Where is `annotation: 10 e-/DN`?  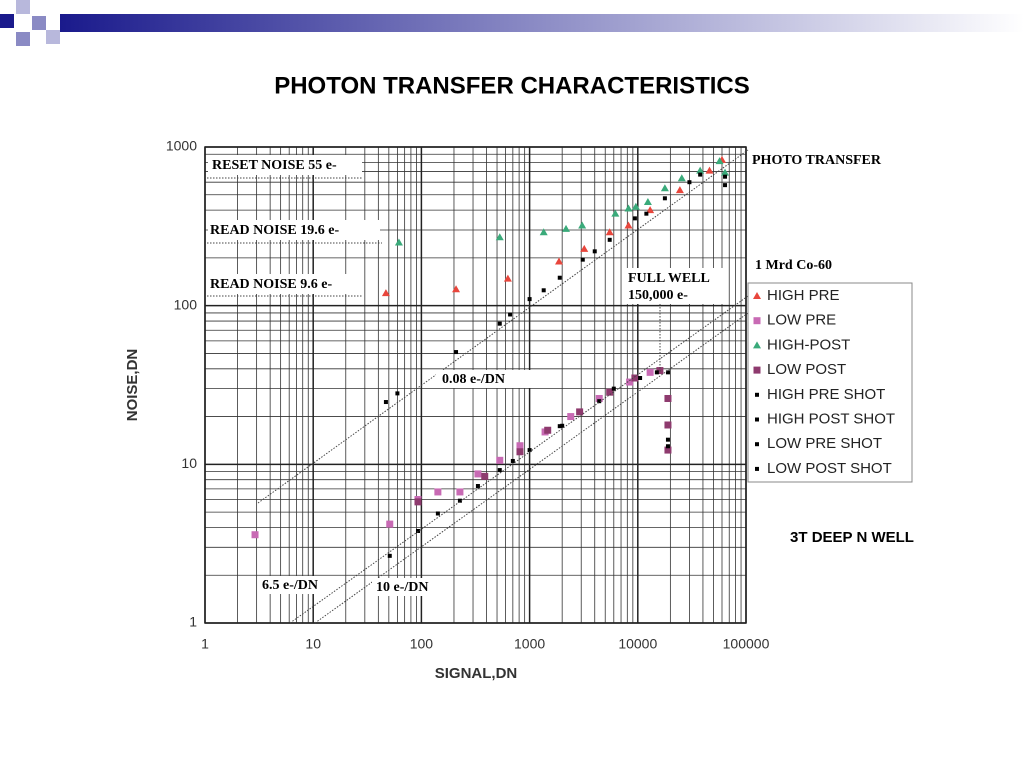
annotation: 10 e-/DN is located at coordinates (402, 587).